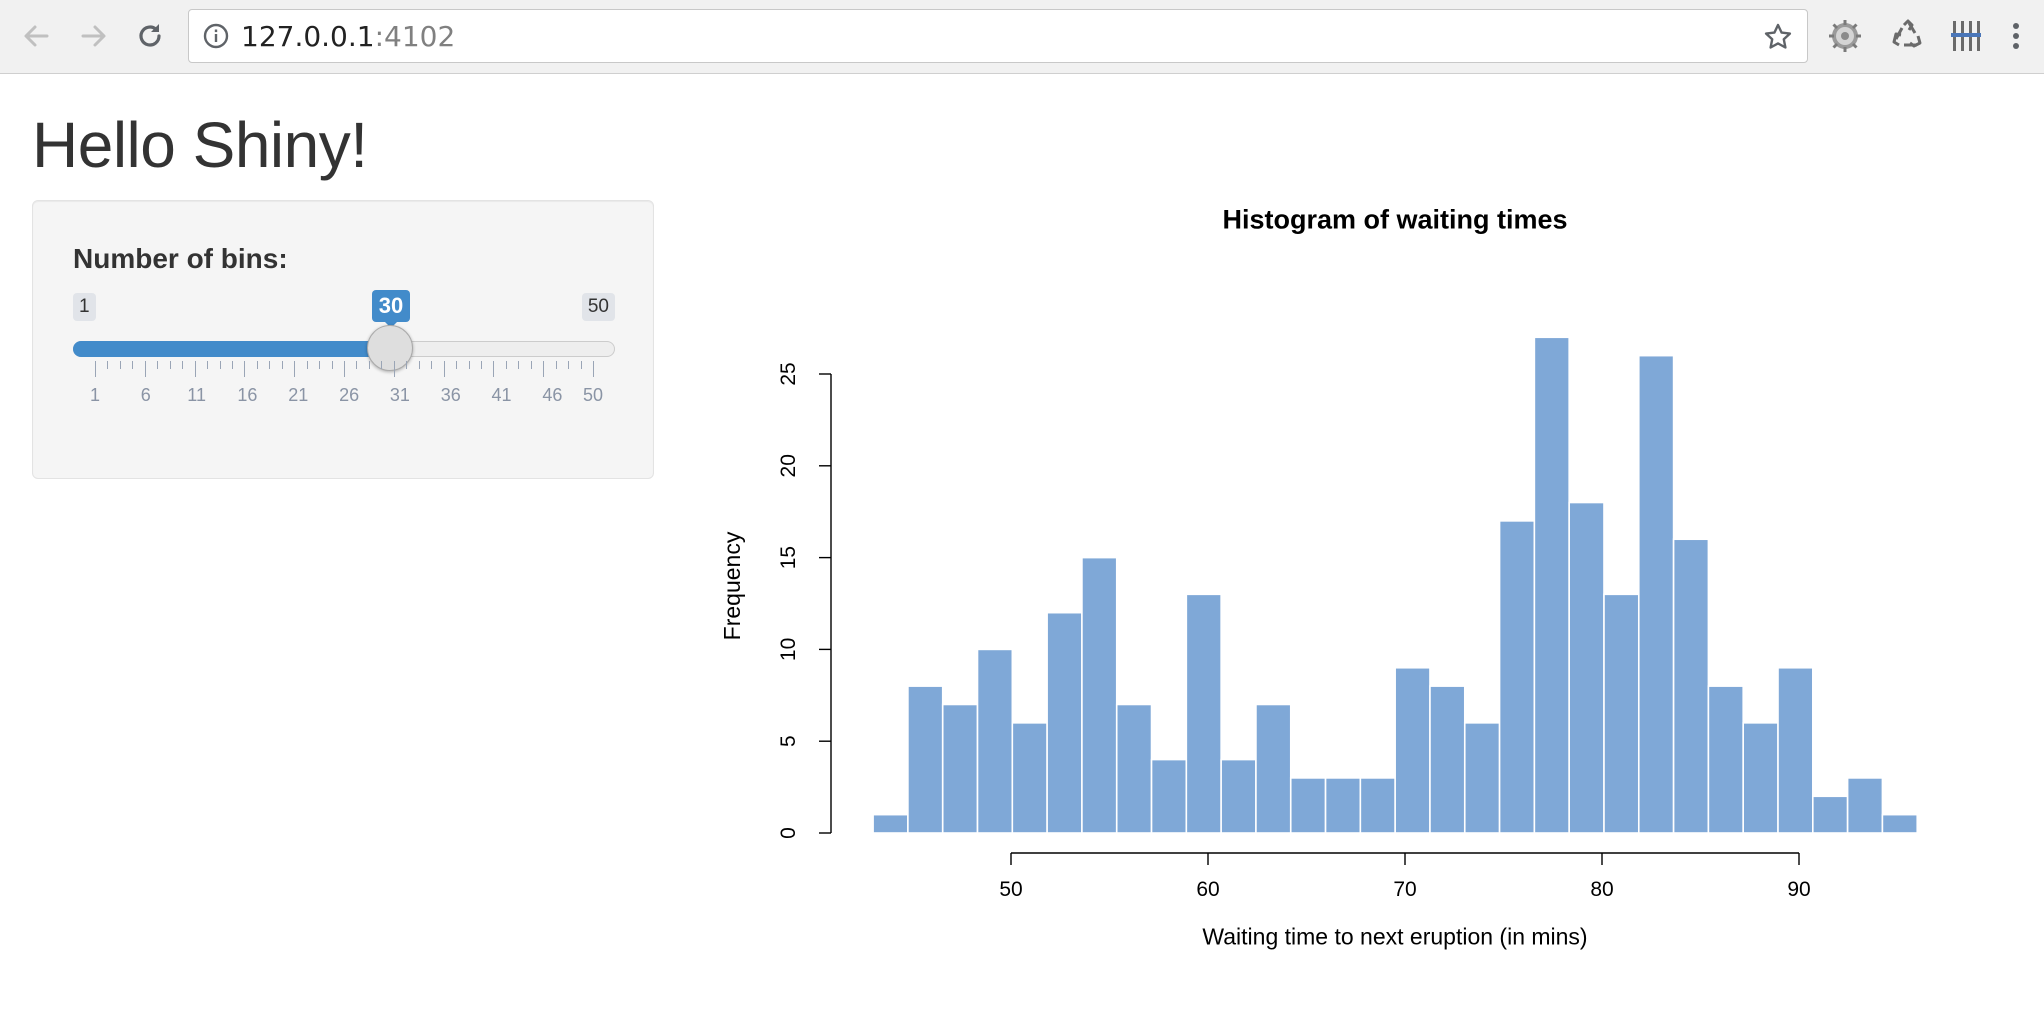 The image size is (2044, 1032). I want to click on url-host: 127.0.0.1, so click(308, 36).